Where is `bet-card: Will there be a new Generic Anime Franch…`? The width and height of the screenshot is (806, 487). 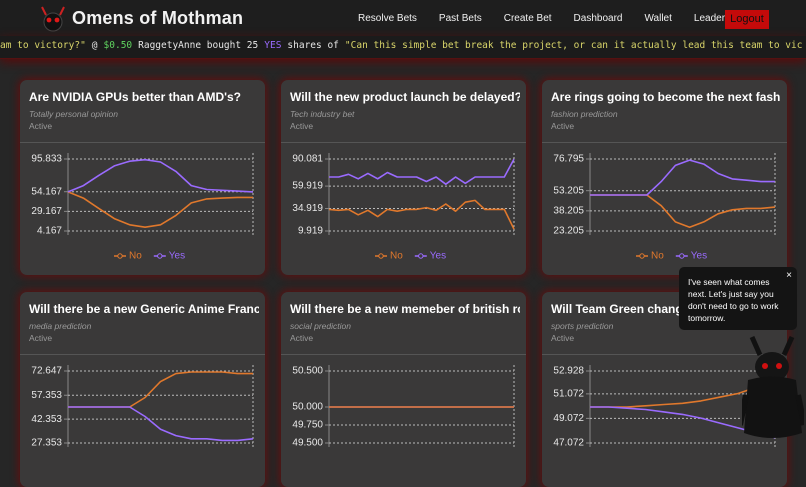
bet-card: Will there be a new Generic Anime Franch… is located at coordinates (142, 389).